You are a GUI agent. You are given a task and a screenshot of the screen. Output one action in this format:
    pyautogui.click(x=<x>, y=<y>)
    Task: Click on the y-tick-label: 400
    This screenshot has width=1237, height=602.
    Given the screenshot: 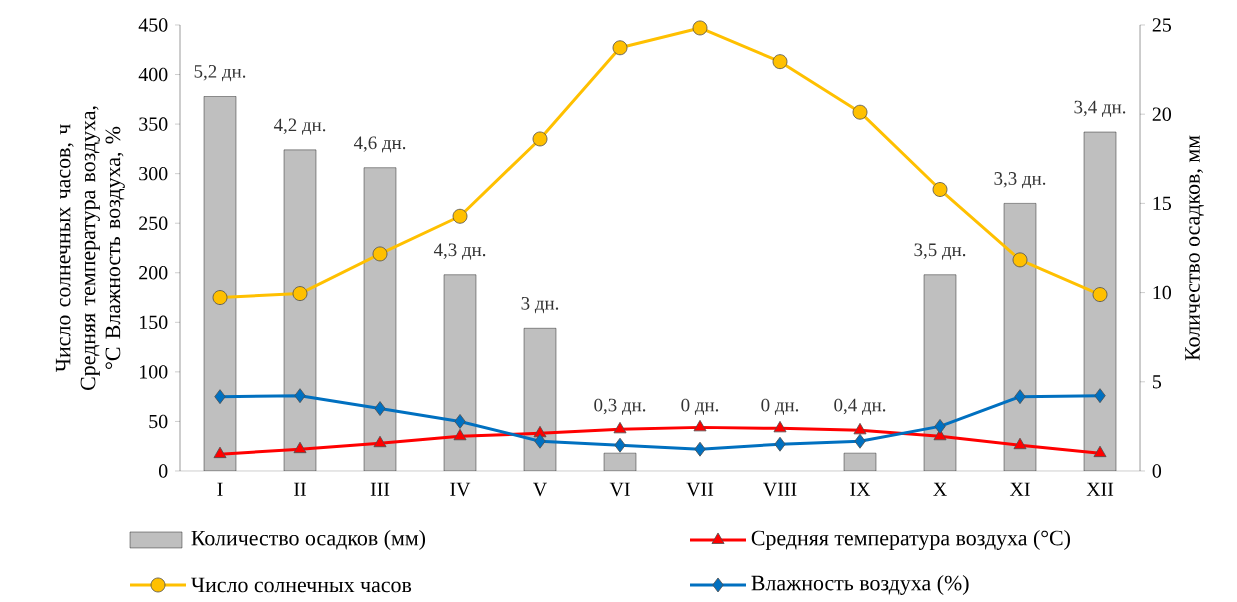 What is the action you would take?
    pyautogui.click(x=153, y=74)
    